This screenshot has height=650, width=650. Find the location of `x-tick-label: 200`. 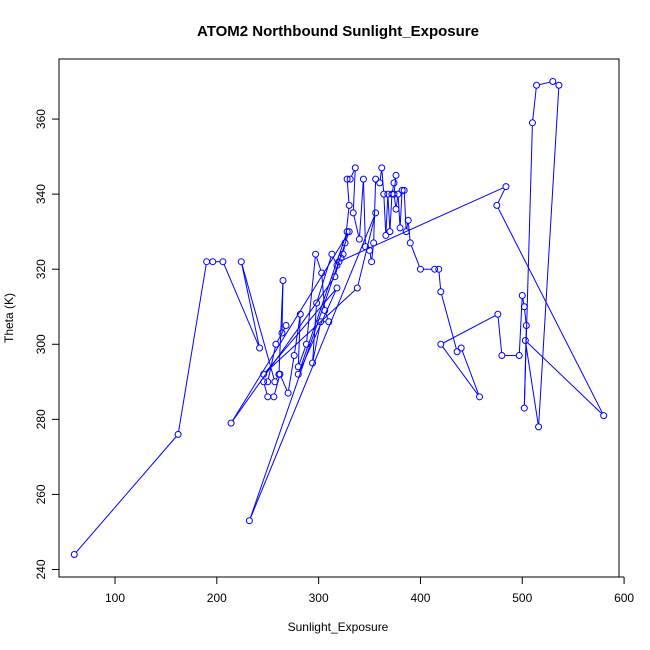

x-tick-label: 200 is located at coordinates (217, 598).